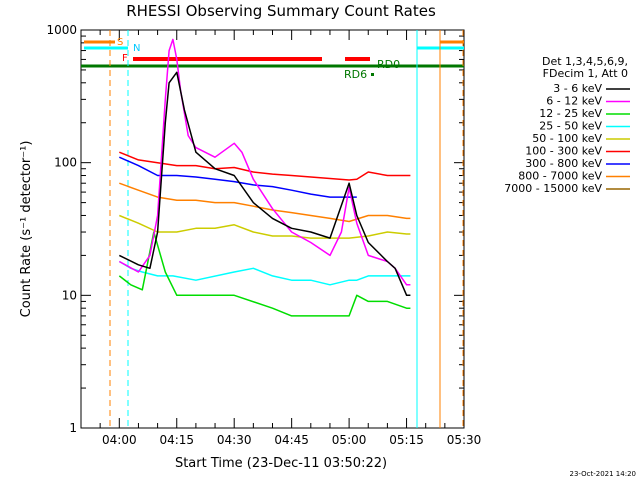 This screenshot has width=640, height=480. What do you see at coordinates (73, 428) in the screenshot?
I see `y-tick-label-0: 1` at bounding box center [73, 428].